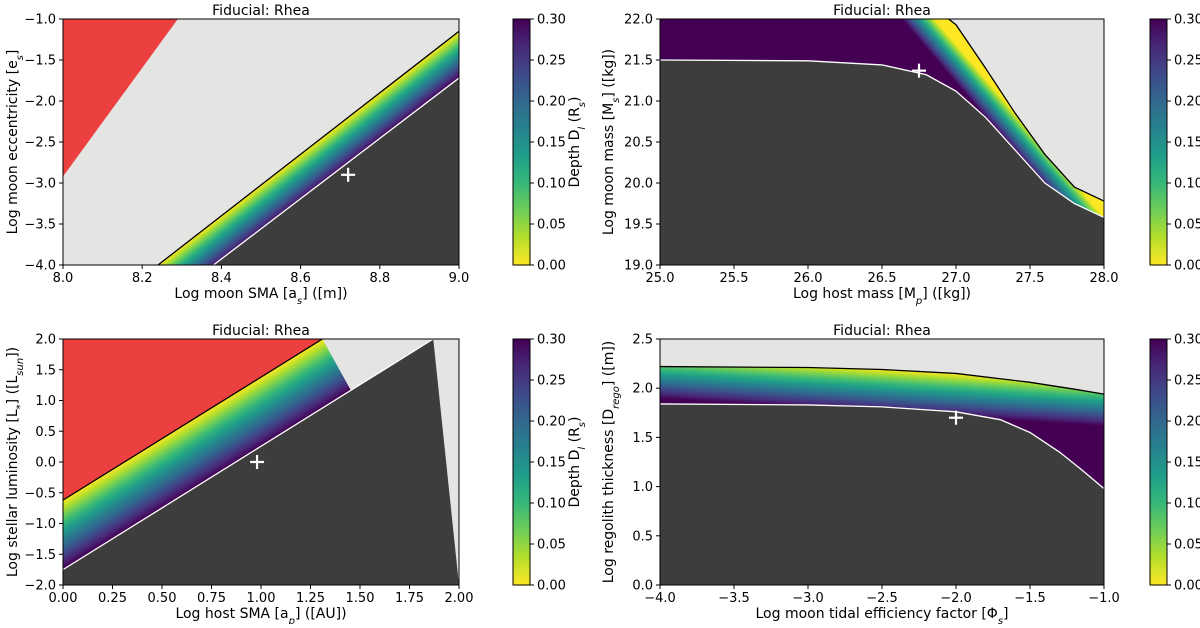 This screenshot has width=1200, height=628. I want to click on x-tick-label: −1.5, so click(1030, 598).